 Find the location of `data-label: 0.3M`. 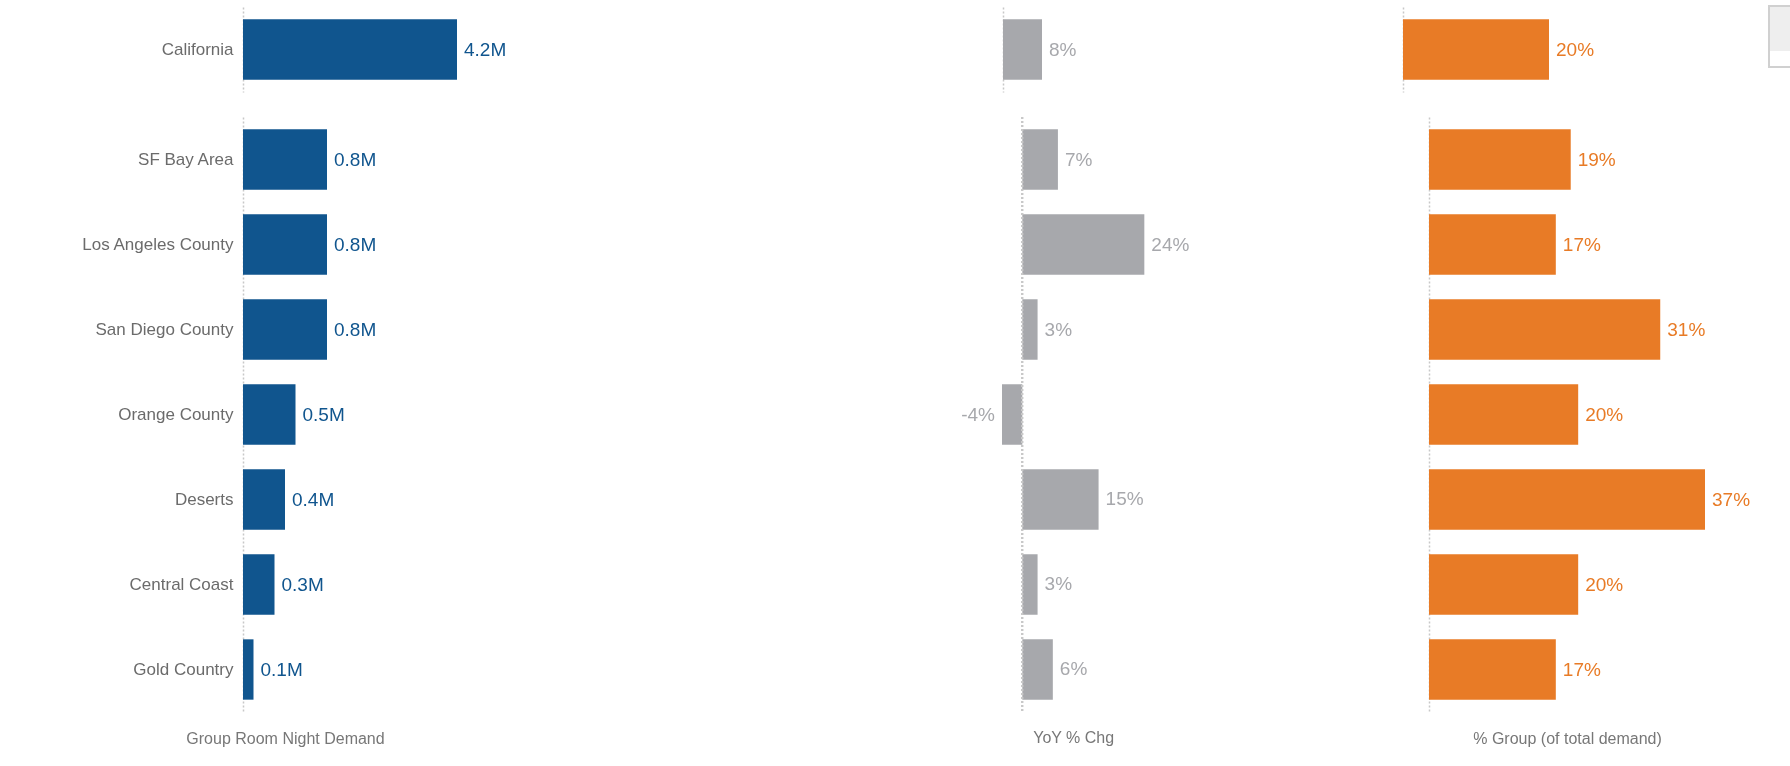

data-label: 0.3M is located at coordinates (302, 584).